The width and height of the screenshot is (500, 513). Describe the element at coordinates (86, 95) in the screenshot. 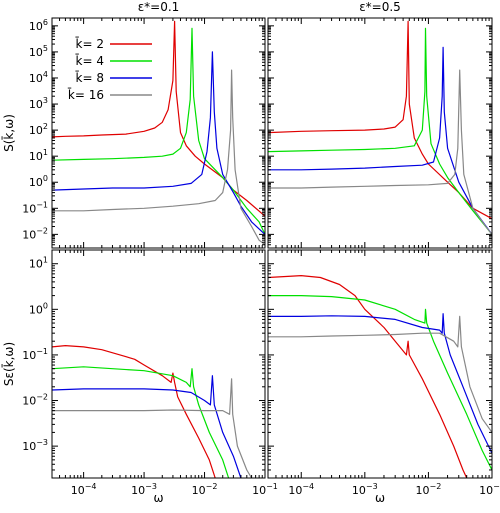

I see `legend-label: k̄= 16` at that location.